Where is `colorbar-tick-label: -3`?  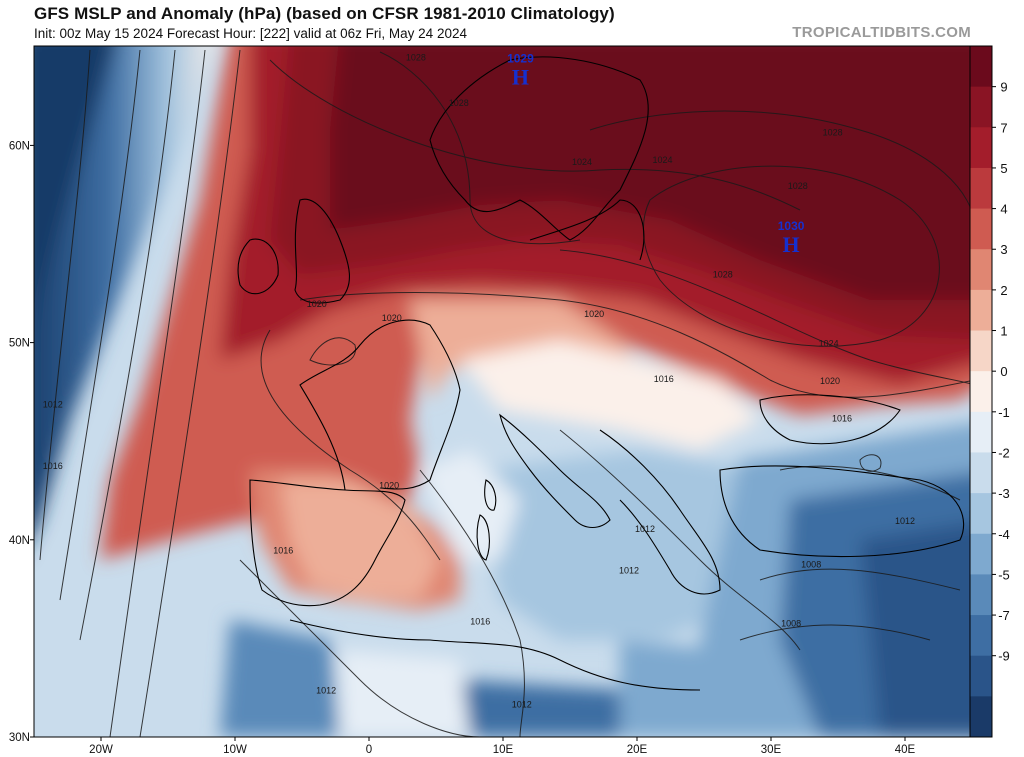
colorbar-tick-label: -3 is located at coordinates (1004, 493).